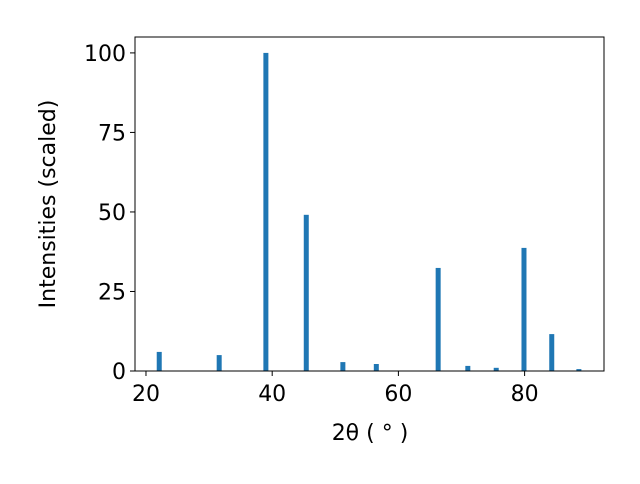 The image size is (640, 484). What do you see at coordinates (525, 394) in the screenshot?
I see `x-tick-label: 80` at bounding box center [525, 394].